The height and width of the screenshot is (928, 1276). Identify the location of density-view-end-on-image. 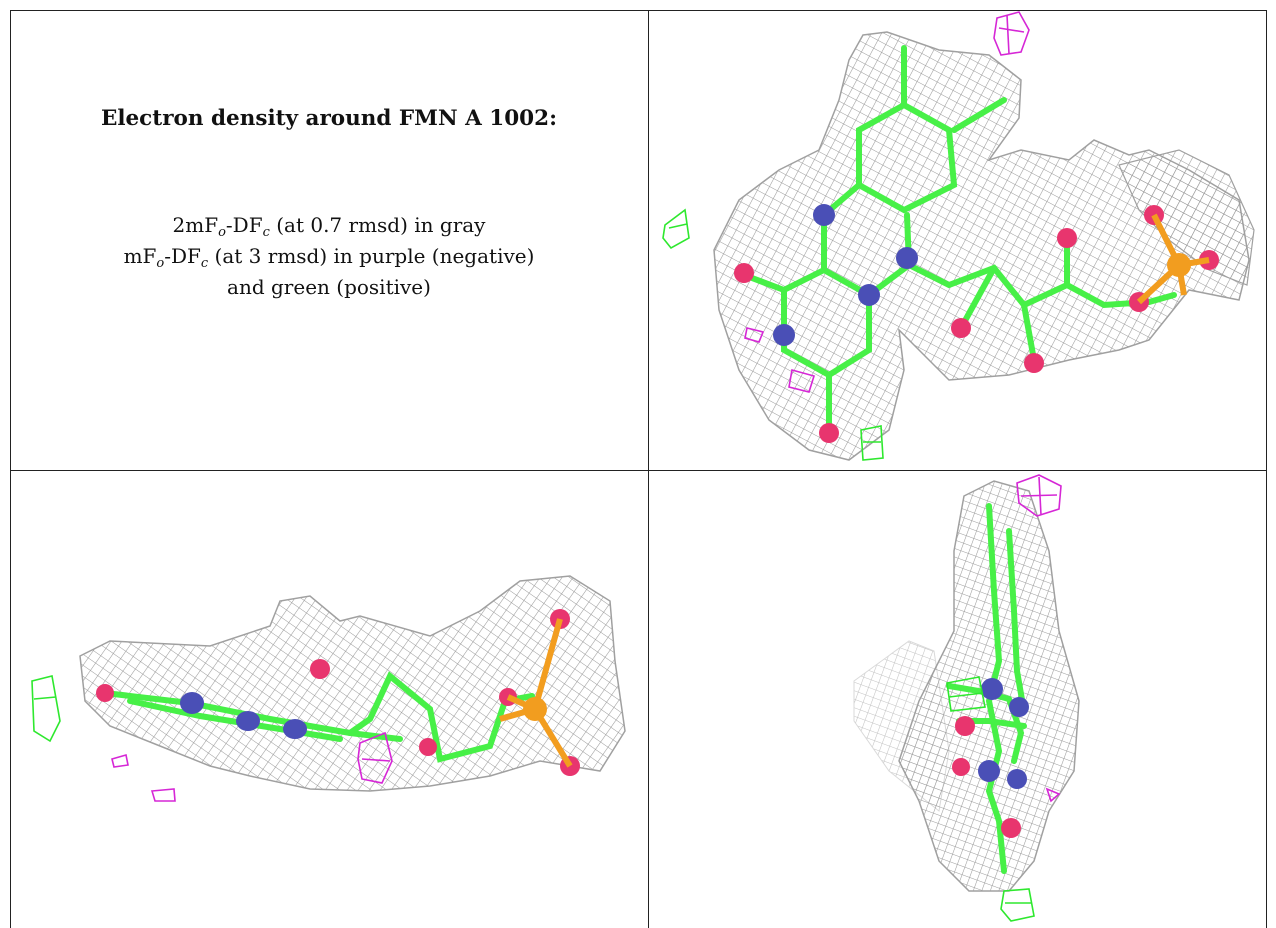
(966, 698).